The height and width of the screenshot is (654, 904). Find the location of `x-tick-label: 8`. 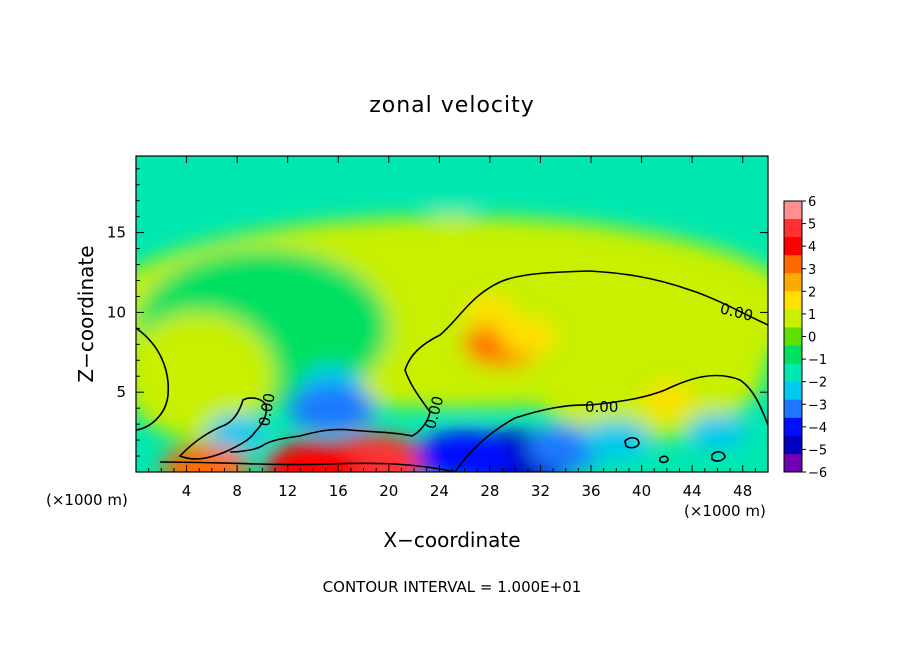

x-tick-label: 8 is located at coordinates (237, 491).